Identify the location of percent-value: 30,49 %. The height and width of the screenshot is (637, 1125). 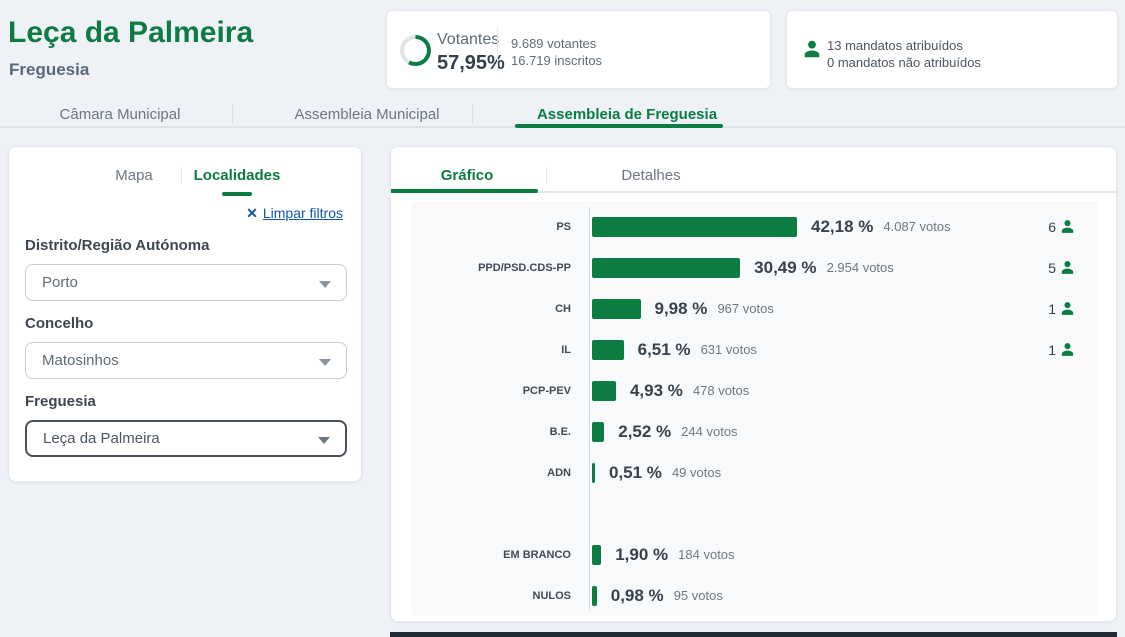
(785, 267).